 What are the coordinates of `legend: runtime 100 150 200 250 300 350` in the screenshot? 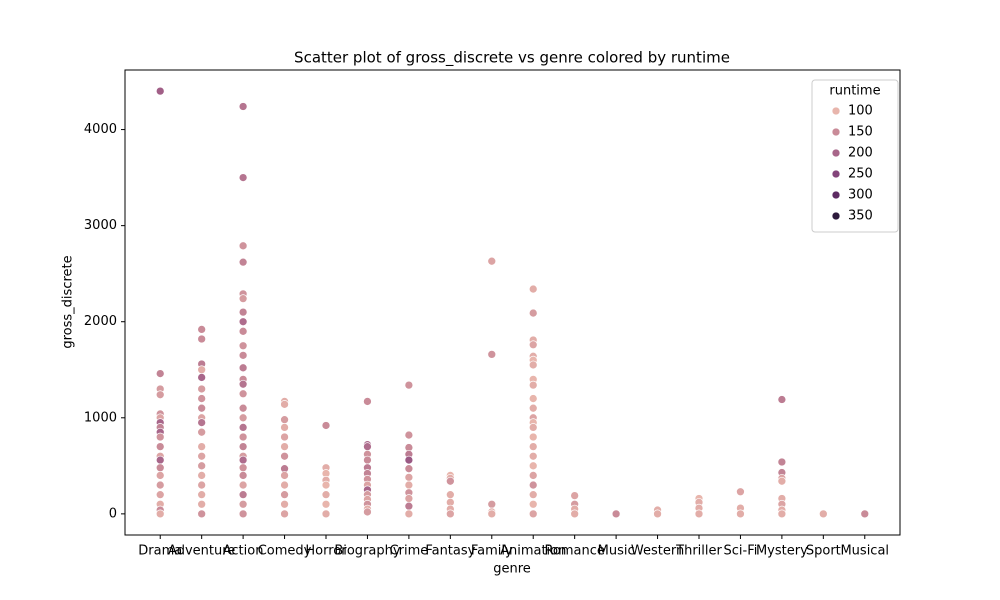 It's located at (855, 156).